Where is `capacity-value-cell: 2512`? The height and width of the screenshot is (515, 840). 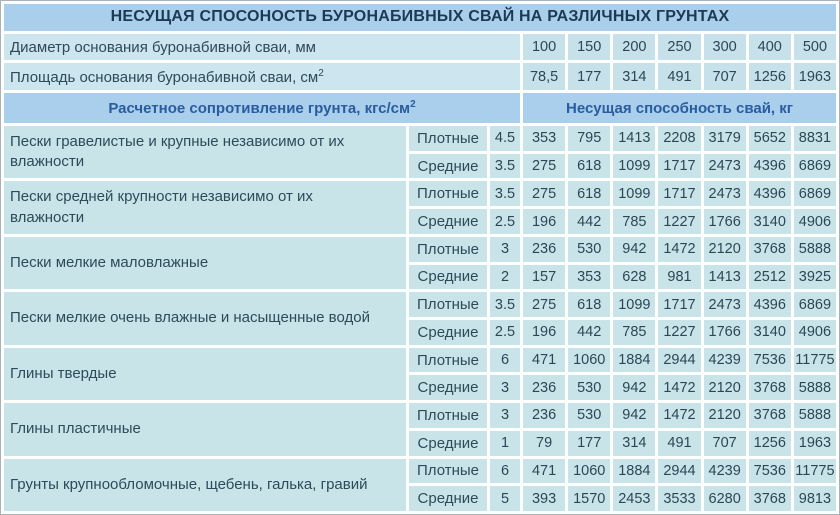 capacity-value-cell: 2512 is located at coordinates (769, 277).